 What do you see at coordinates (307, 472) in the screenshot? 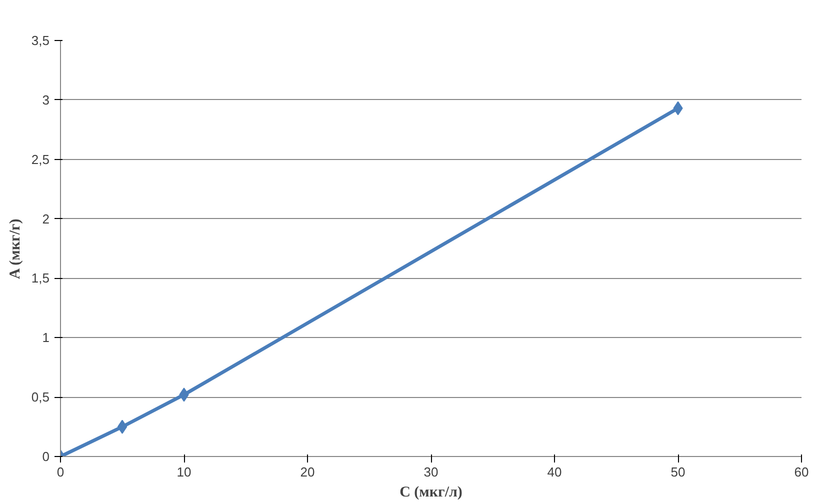
I see `x-tick-label: 20` at bounding box center [307, 472].